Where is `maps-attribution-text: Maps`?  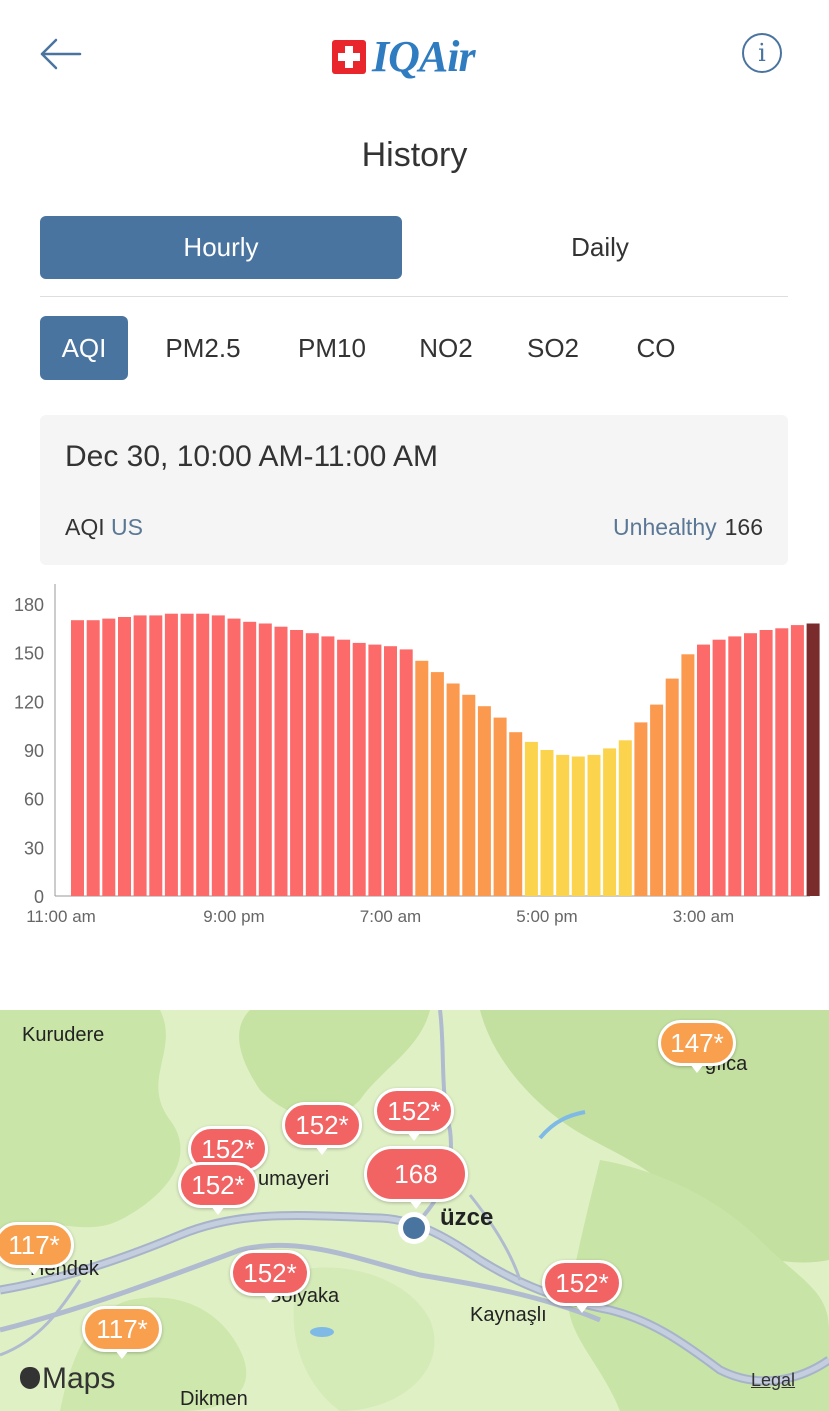
maps-attribution-text: Maps is located at coordinates (79, 1378).